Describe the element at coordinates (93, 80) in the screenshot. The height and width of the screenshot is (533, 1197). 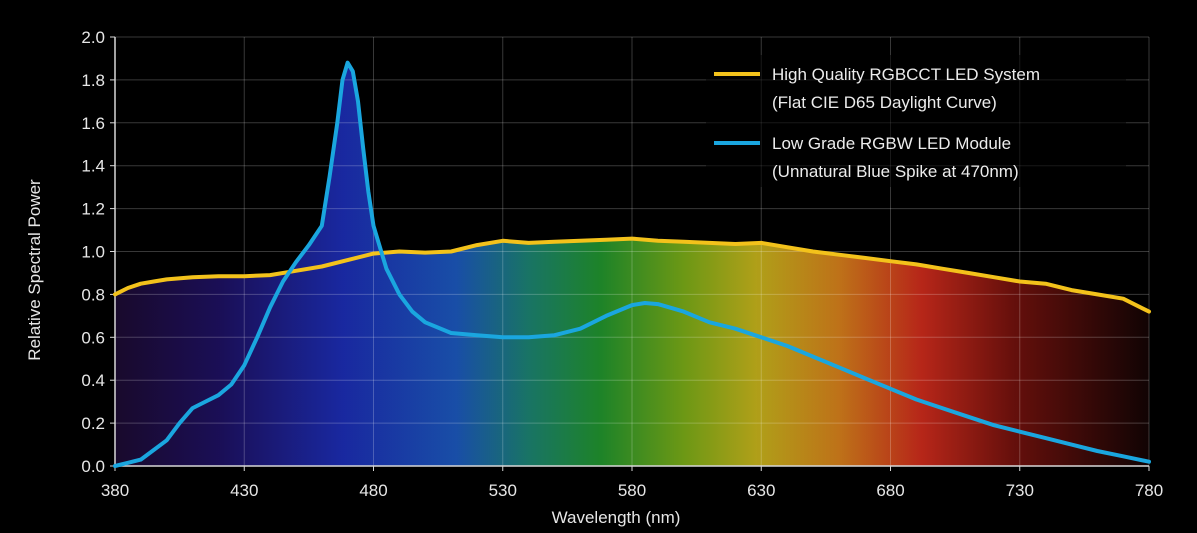
I see `y-tick-label: 1.8` at that location.